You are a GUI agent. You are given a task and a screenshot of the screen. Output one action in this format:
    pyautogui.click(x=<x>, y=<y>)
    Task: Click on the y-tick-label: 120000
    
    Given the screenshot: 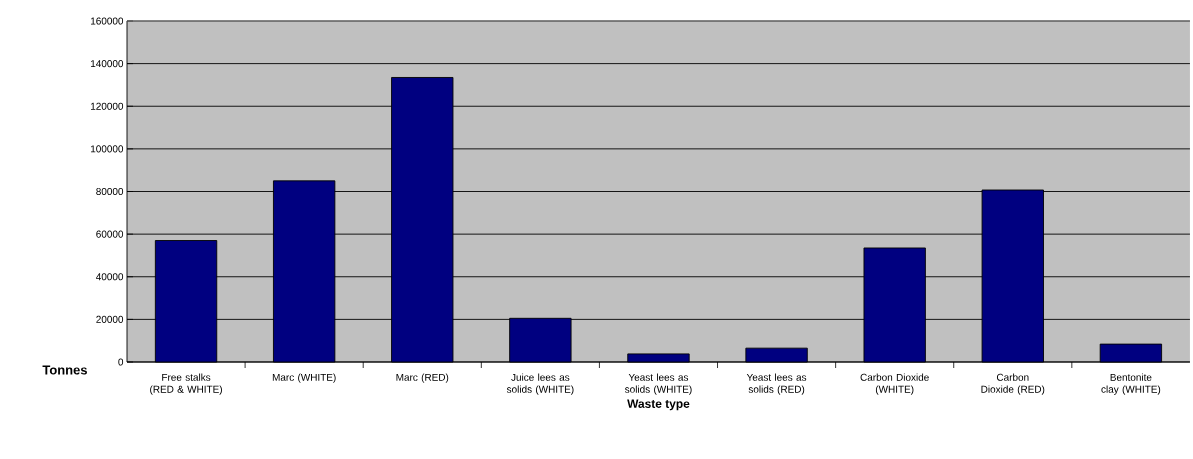 What is the action you would take?
    pyautogui.click(x=107, y=106)
    